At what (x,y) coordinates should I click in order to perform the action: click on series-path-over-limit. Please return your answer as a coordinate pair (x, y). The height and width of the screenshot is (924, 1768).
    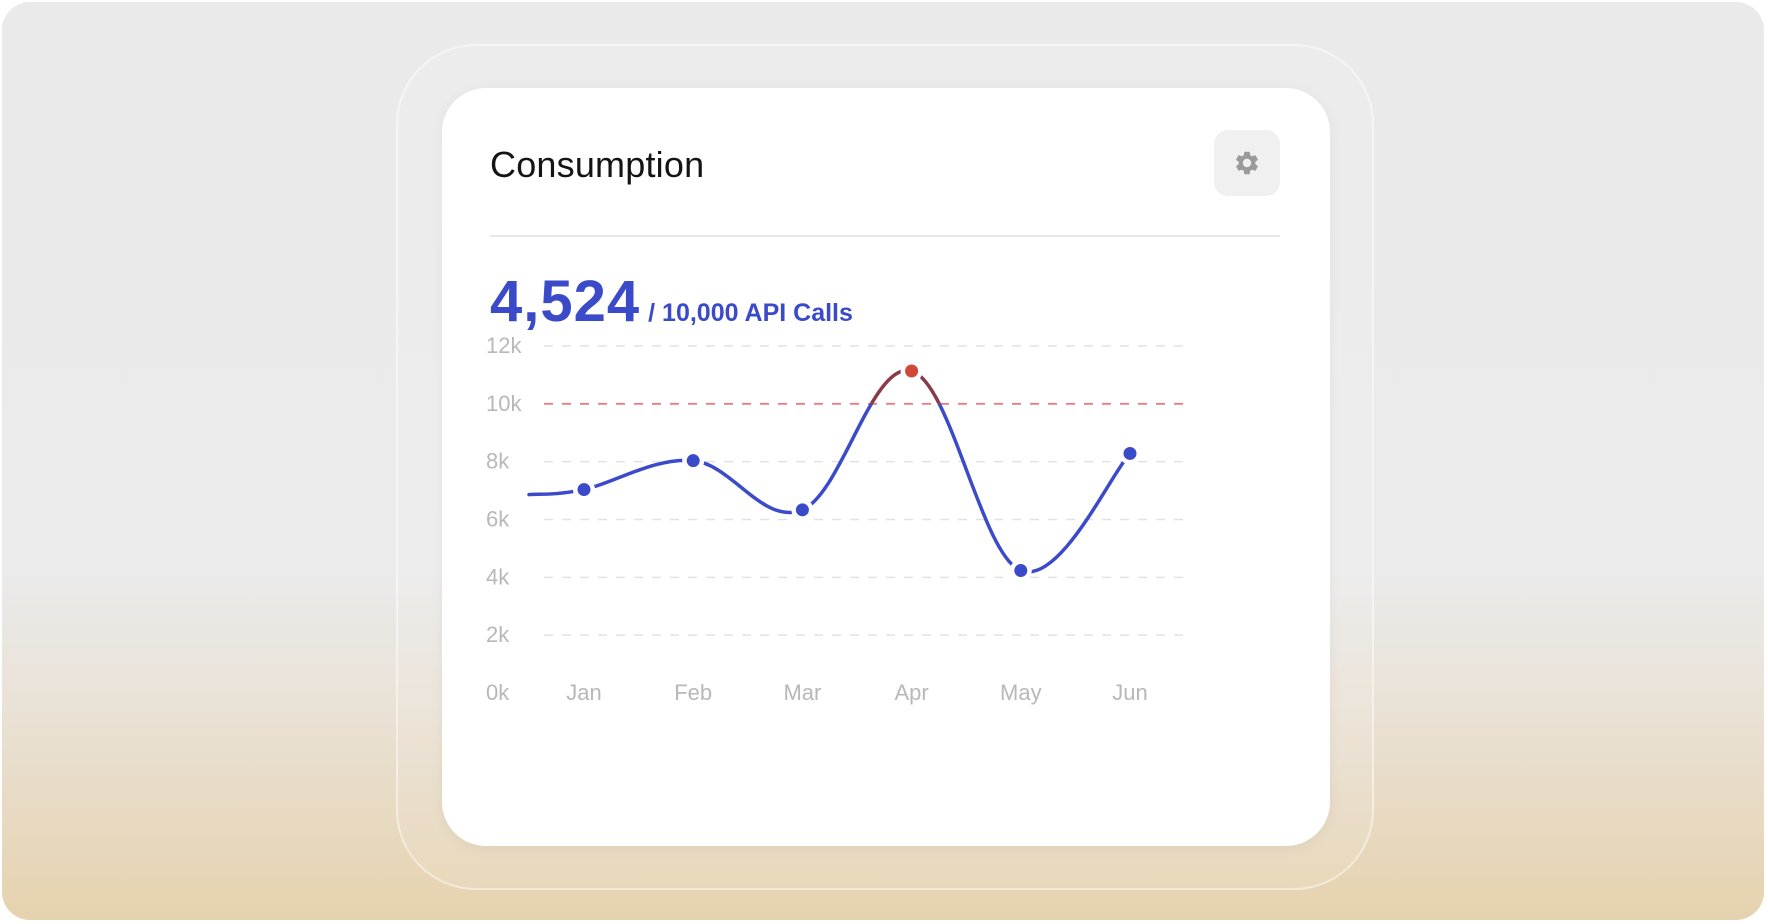
    Looking at the image, I should click on (905, 386).